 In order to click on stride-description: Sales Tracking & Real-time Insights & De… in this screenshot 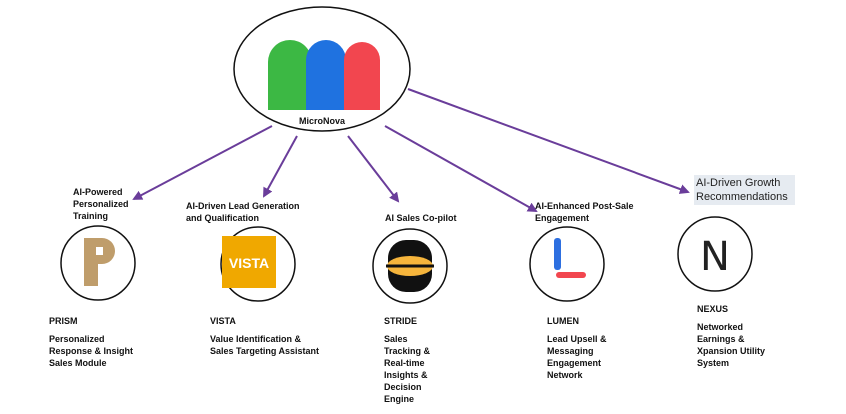, I will do `click(407, 369)`.